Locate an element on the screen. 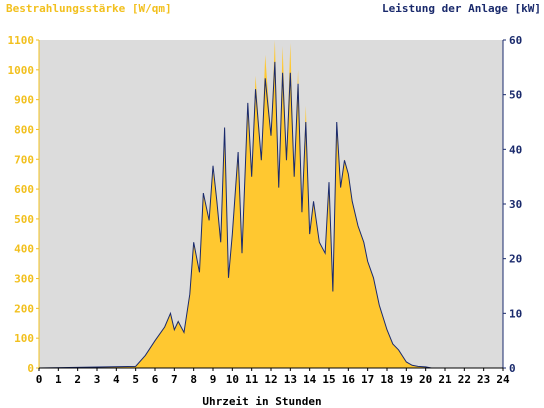  x-tick-label: 21 is located at coordinates (445, 379).